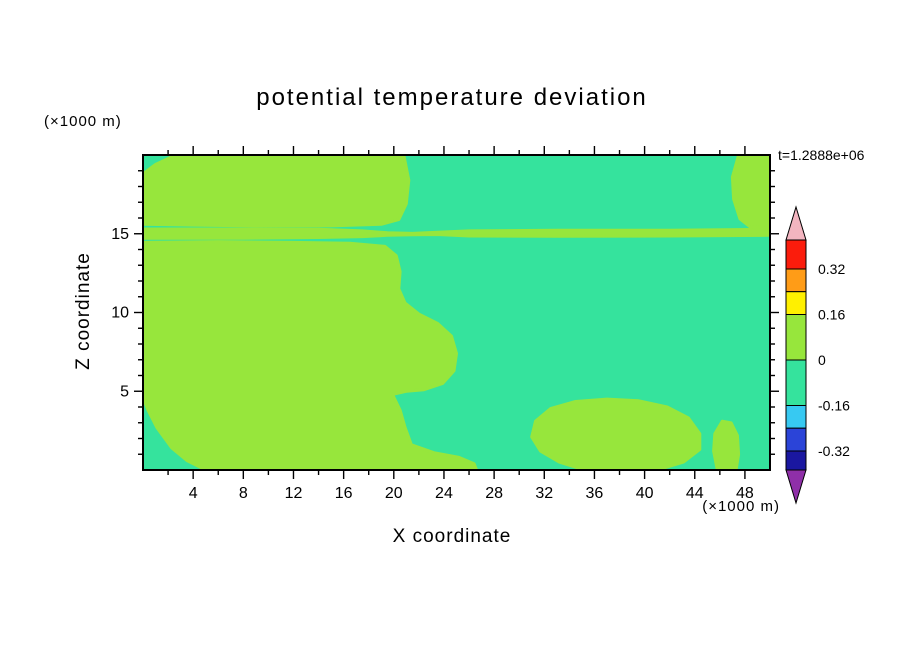 The width and height of the screenshot is (904, 654). I want to click on region-main-left-blob, so click(311, 355).